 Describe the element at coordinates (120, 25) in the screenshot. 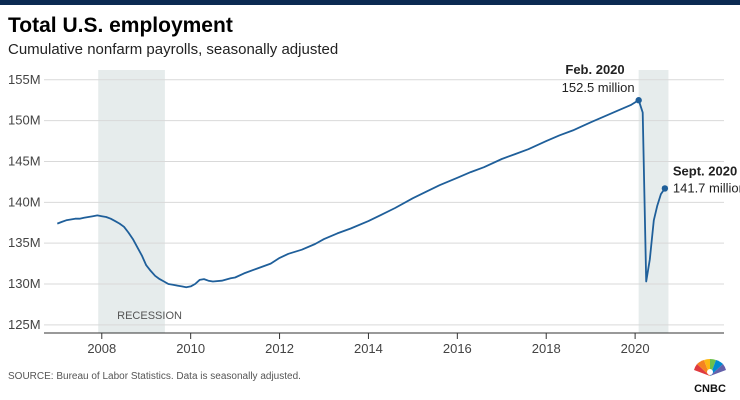

I see `chart-title: Total U.S. employment` at that location.